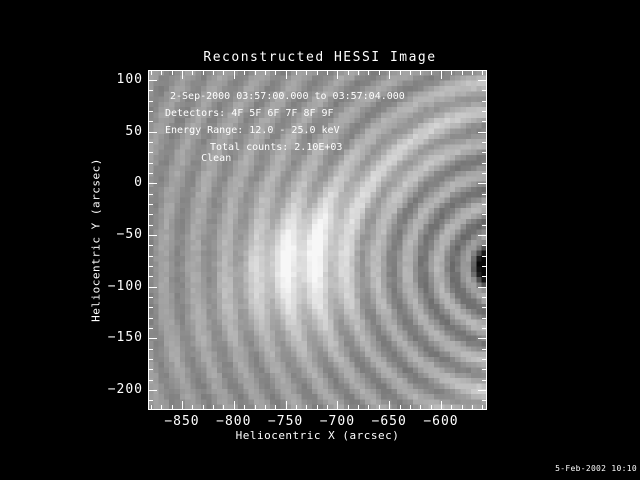 Image resolution: width=640 pixels, height=480 pixels. I want to click on x-tick-label: −800, so click(234, 421).